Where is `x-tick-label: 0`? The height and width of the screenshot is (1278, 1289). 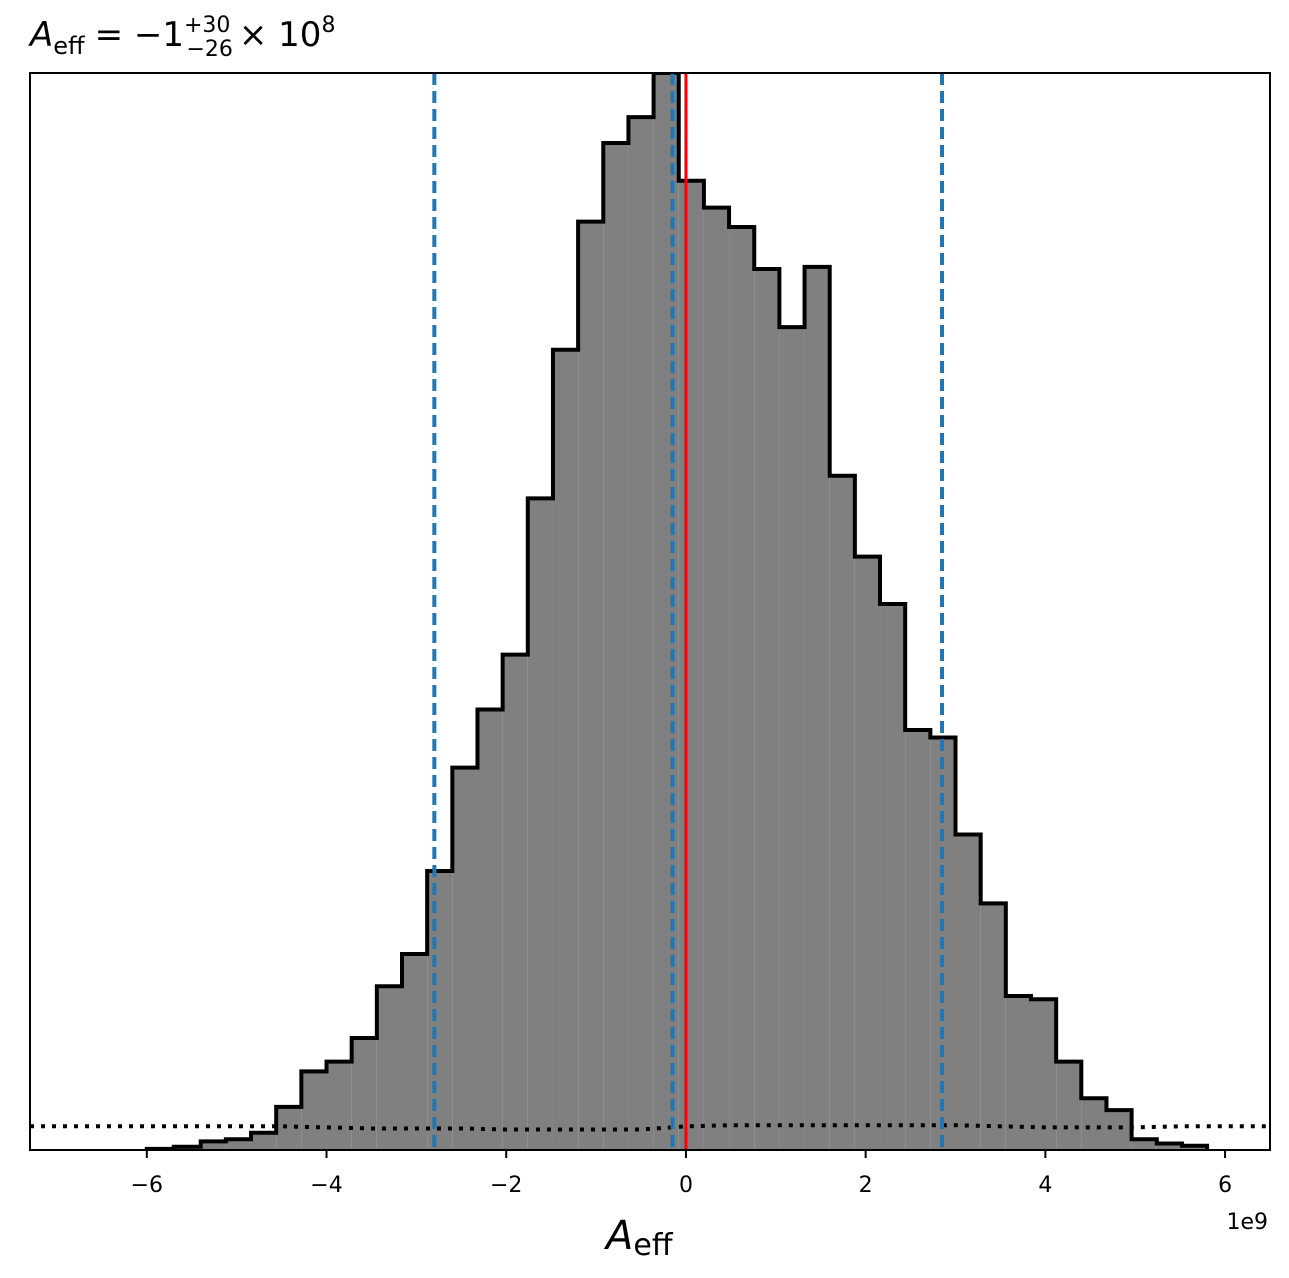
x-tick-label: 0 is located at coordinates (686, 1185).